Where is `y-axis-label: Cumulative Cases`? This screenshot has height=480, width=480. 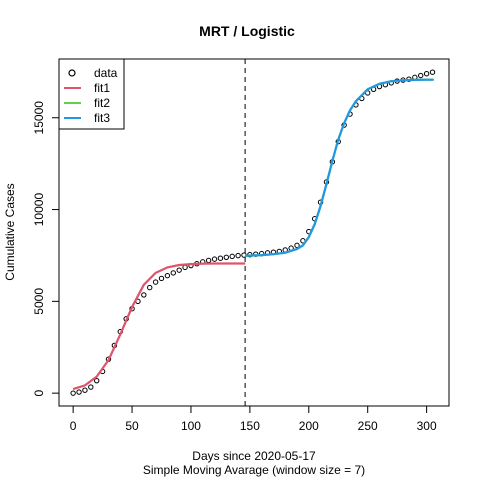 y-axis-label: Cumulative Cases is located at coordinates (10, 231).